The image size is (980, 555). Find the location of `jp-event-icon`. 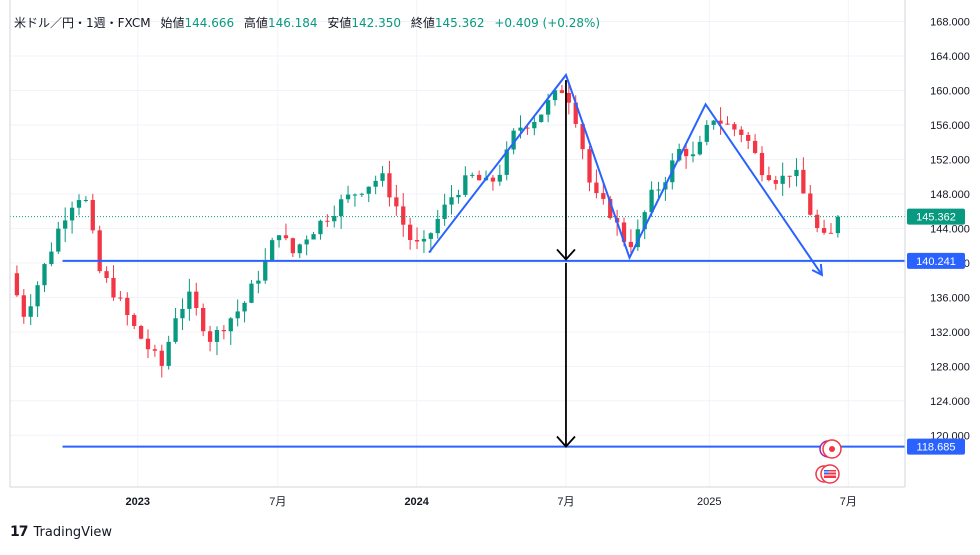

jp-event-icon is located at coordinates (830, 449).